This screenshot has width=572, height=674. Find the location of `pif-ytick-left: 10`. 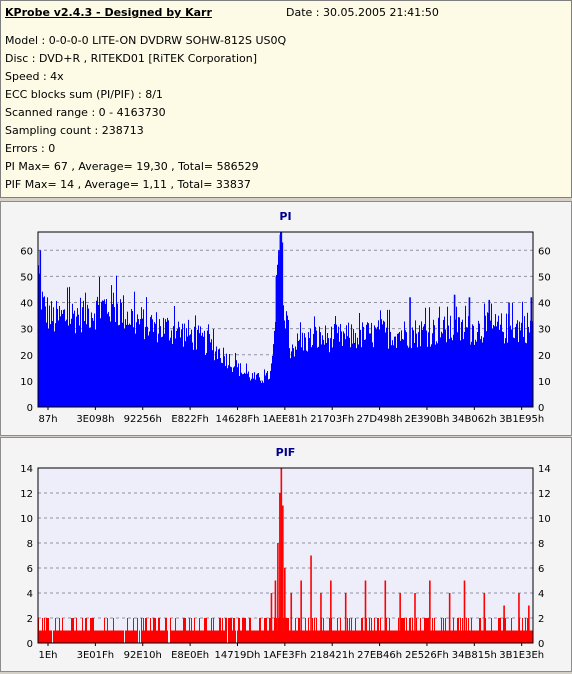

pif-ytick-left: 10 is located at coordinates (26, 519).